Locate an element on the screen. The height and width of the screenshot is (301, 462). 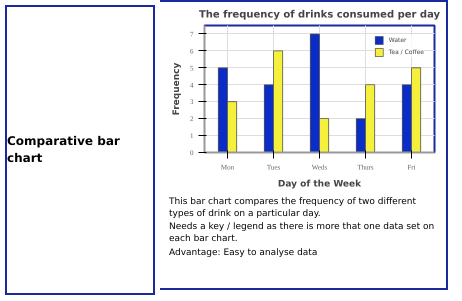
text: Comparative bar chart is located at coordinates (64, 149).